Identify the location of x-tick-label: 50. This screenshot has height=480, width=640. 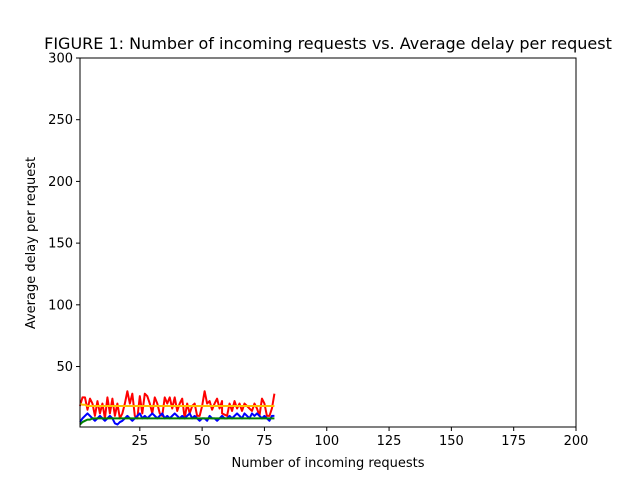
(202, 441).